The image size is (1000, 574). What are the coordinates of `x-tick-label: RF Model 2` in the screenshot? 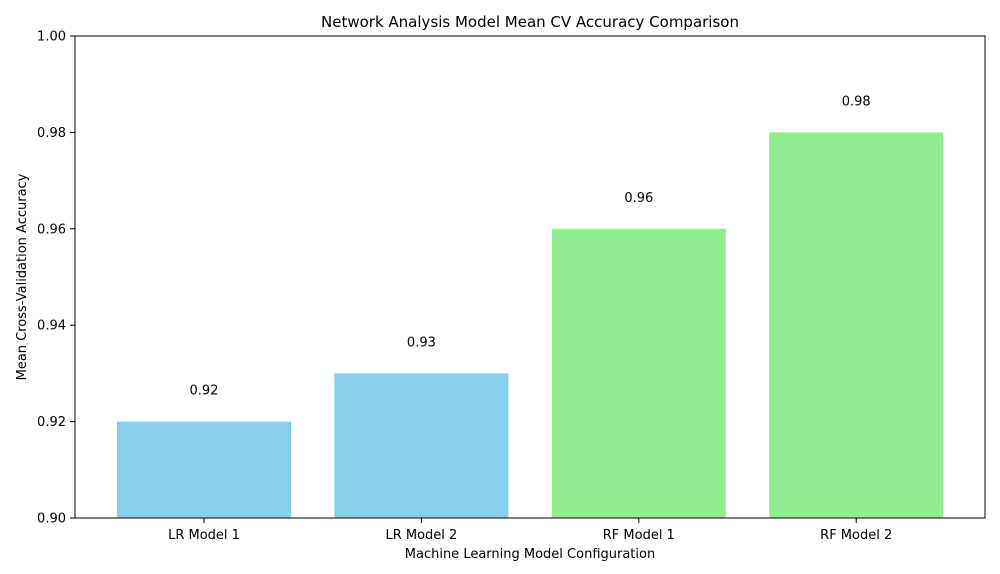 It's located at (856, 535).